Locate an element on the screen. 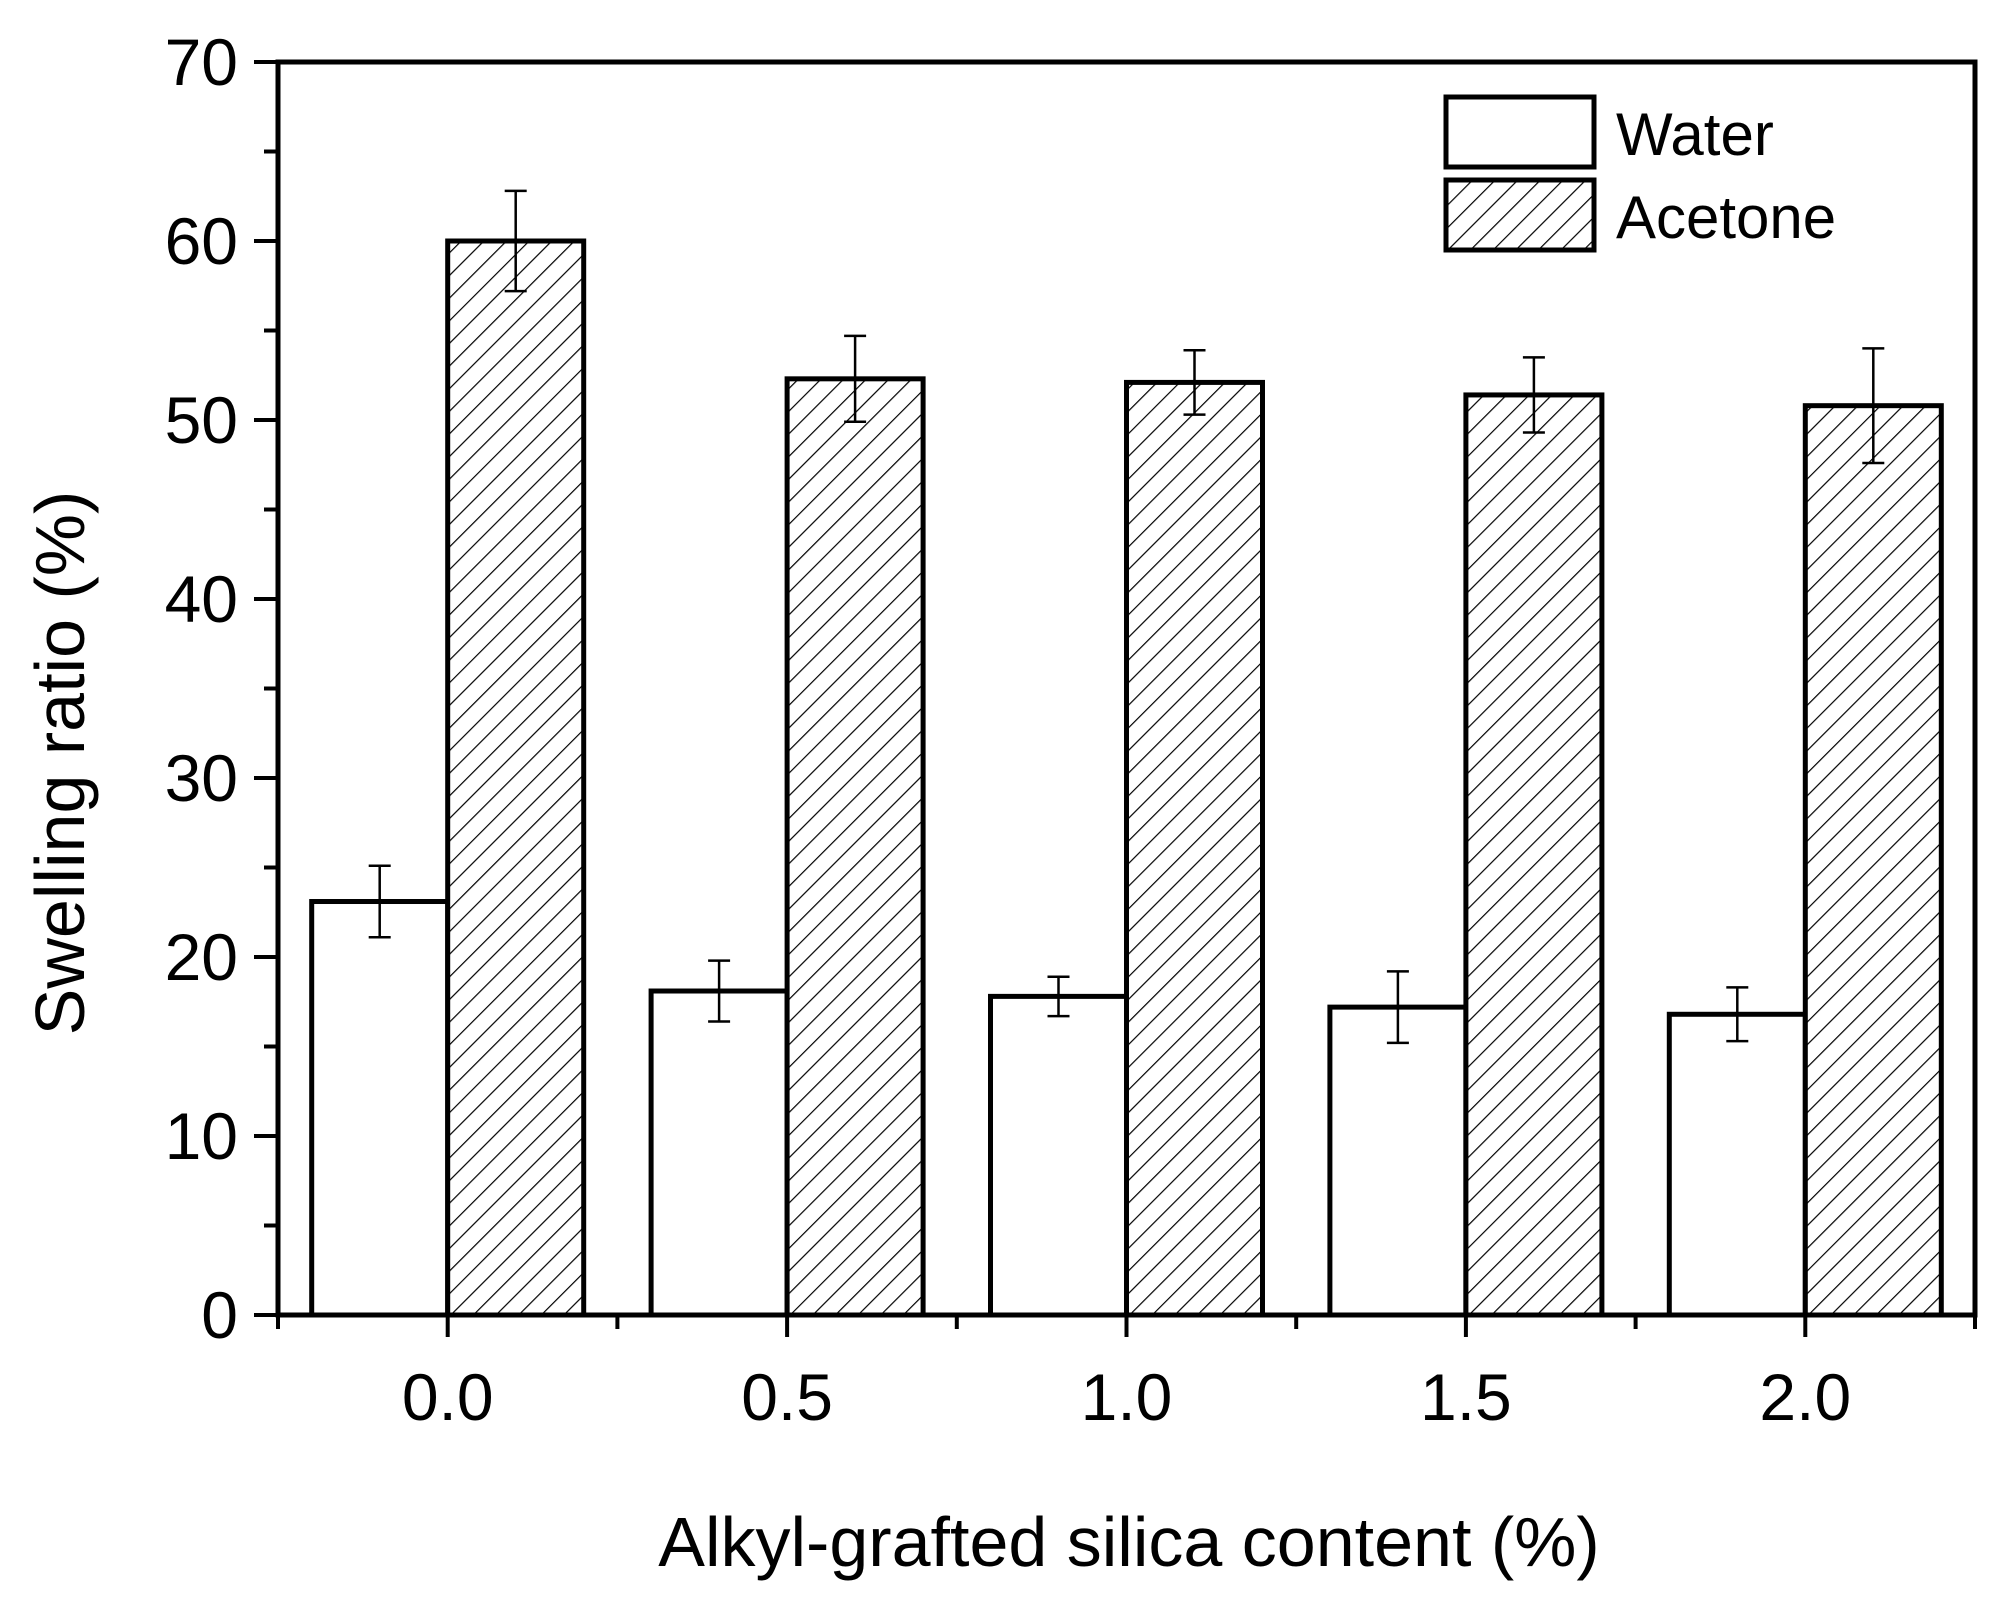 The height and width of the screenshot is (1598, 2008). legend: Water Acetone is located at coordinates (1639, 173).